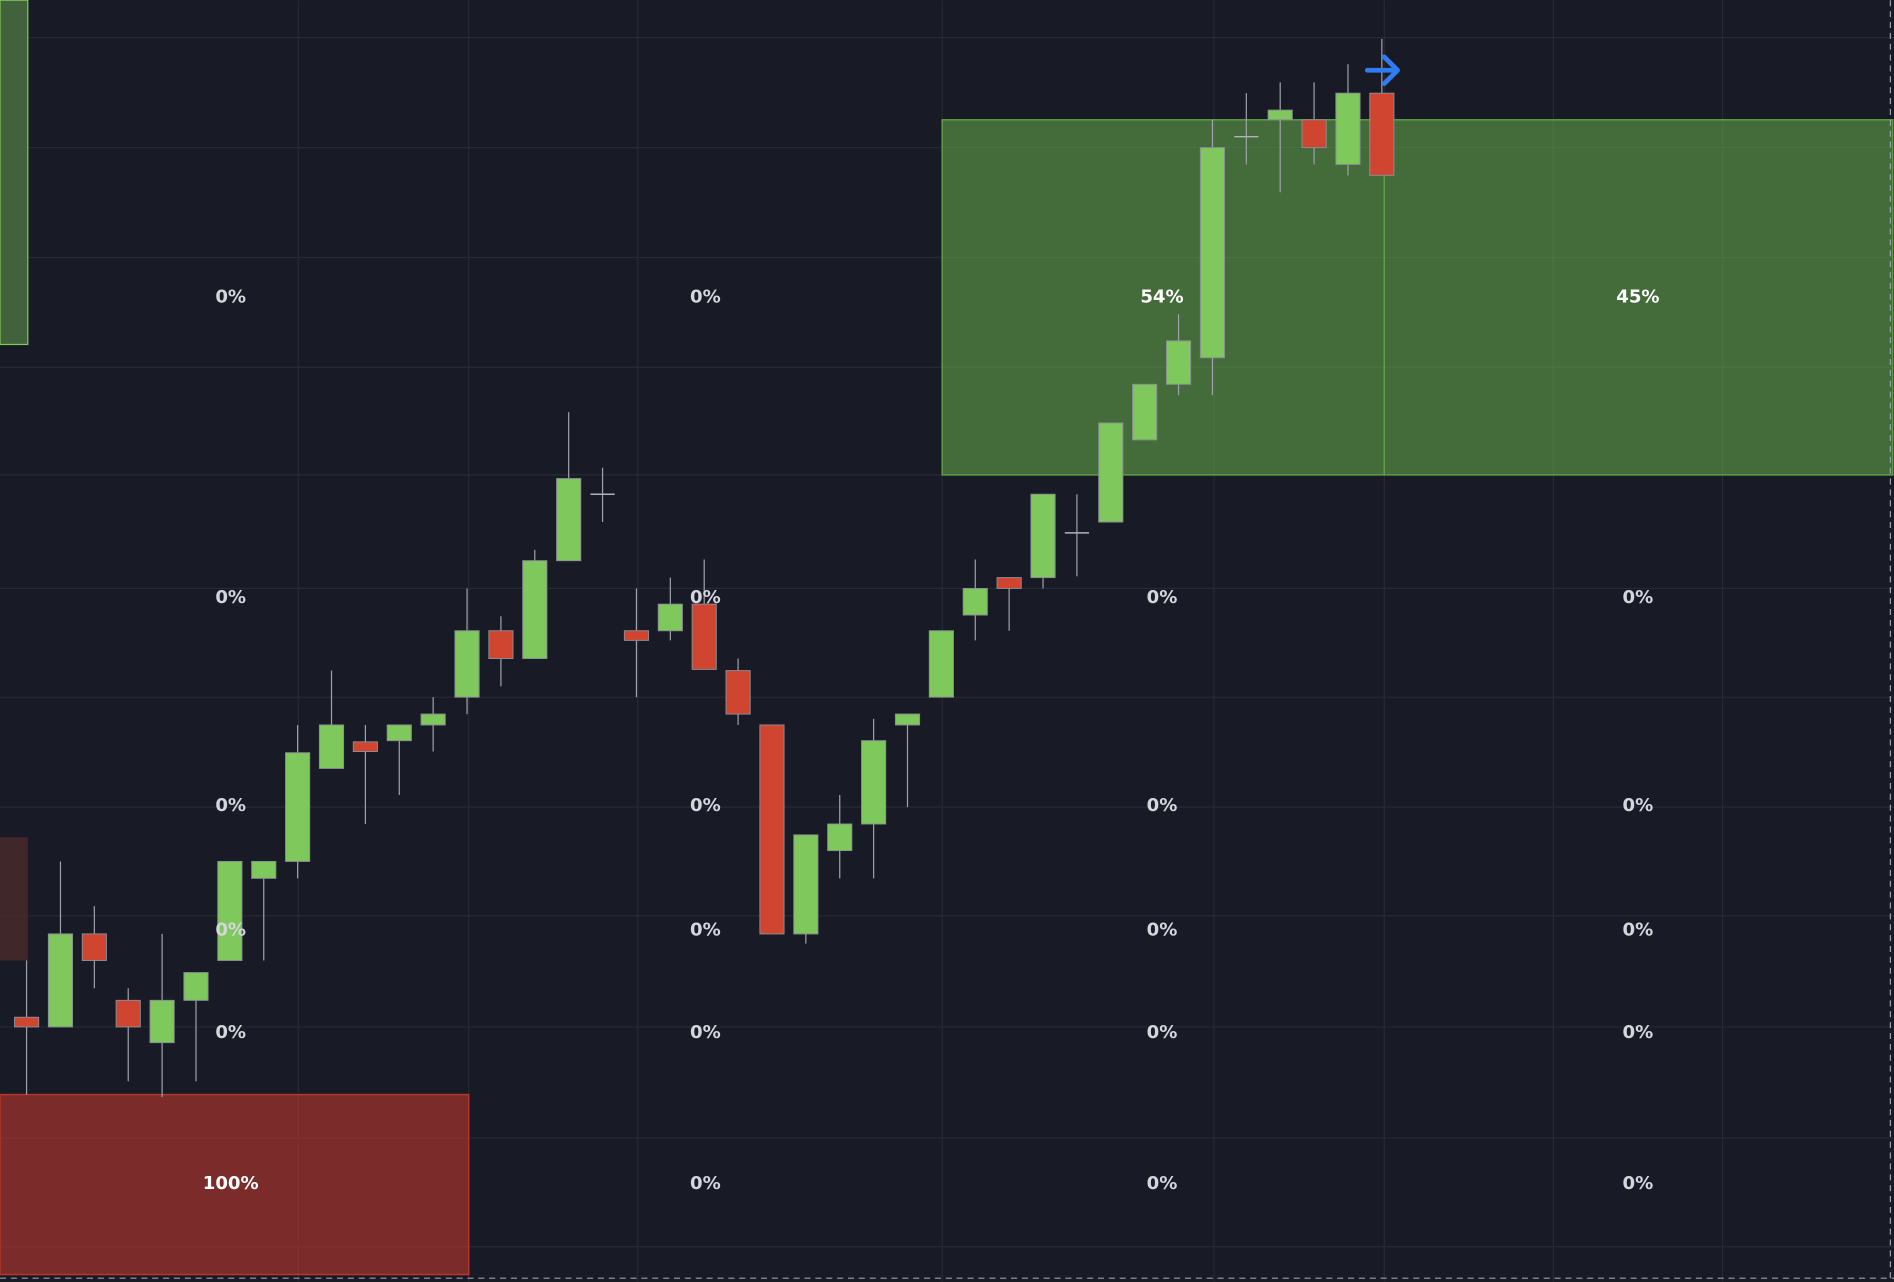 The width and height of the screenshot is (1894, 1282). I want to click on zone-label: 45%, so click(1637, 296).